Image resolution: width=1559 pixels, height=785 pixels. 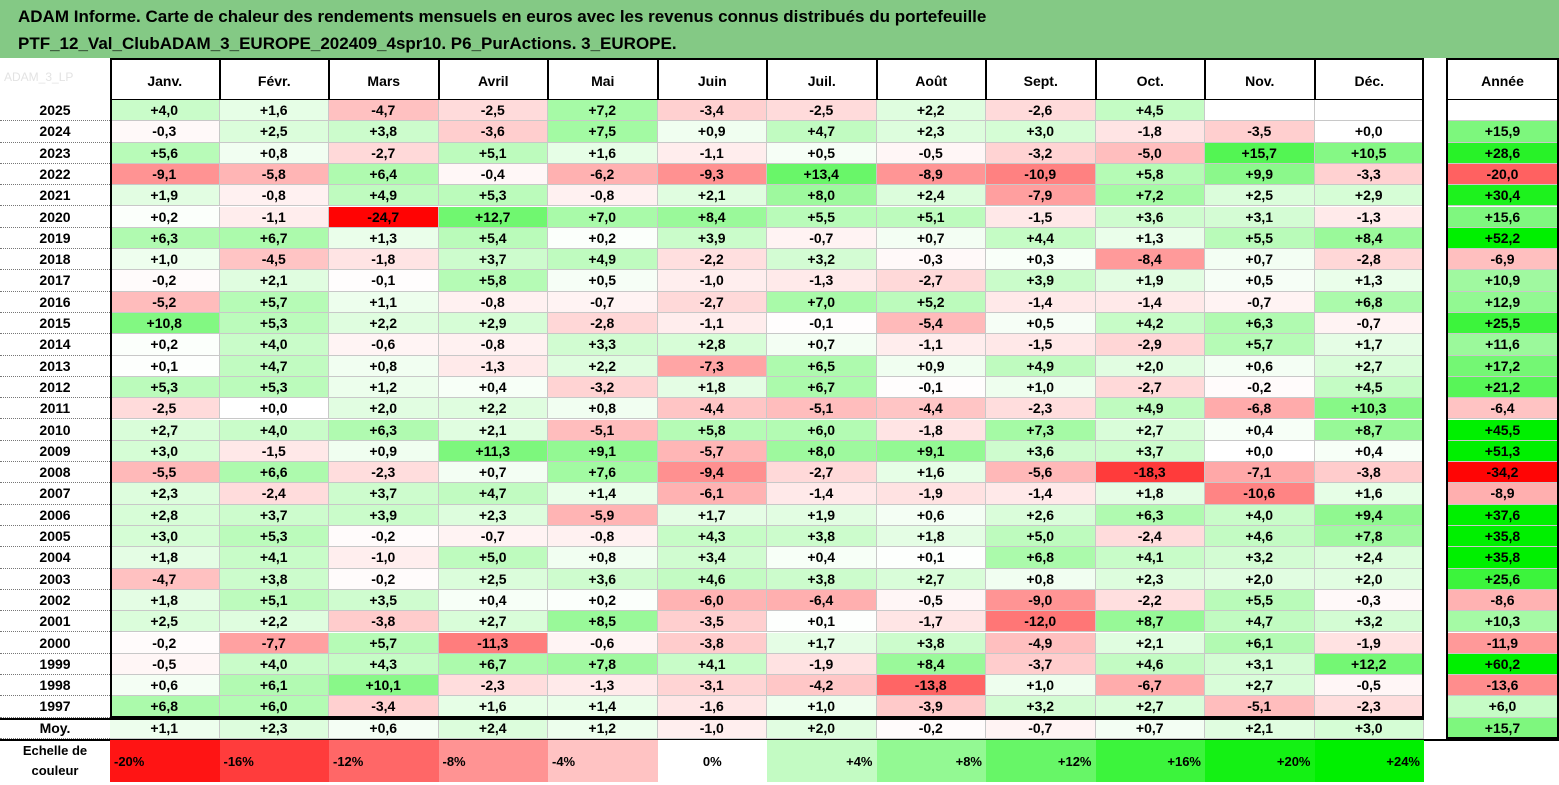 What do you see at coordinates (384, 111) in the screenshot?
I see `heatmap-cell: -4,7` at bounding box center [384, 111].